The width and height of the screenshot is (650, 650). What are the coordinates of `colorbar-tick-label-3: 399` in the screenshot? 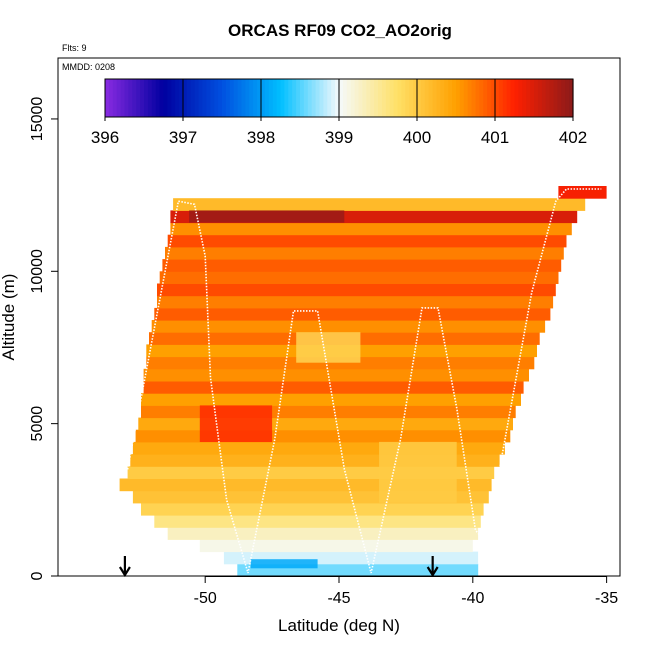 It's located at (339, 137).